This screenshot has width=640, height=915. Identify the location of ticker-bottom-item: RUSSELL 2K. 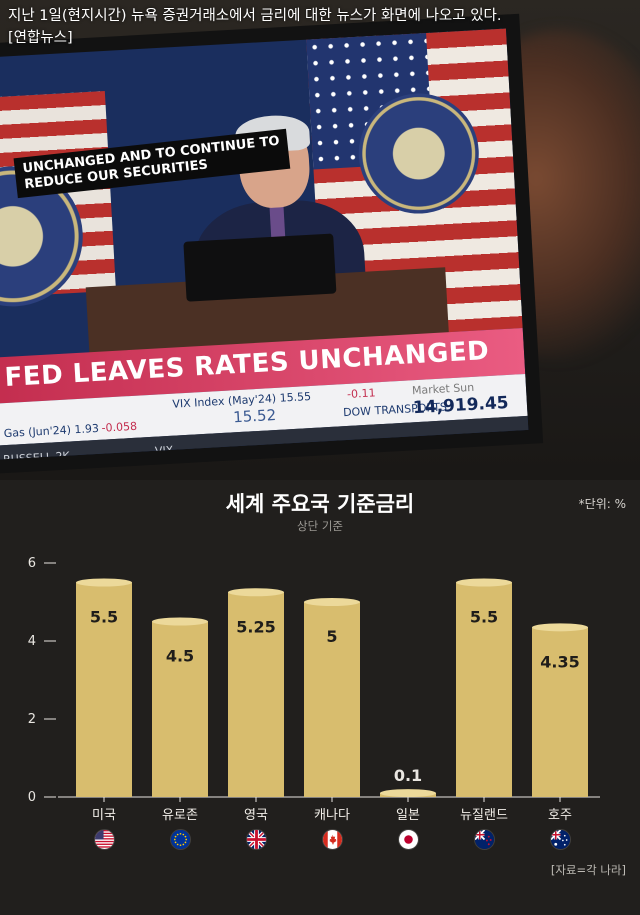
(36, 454).